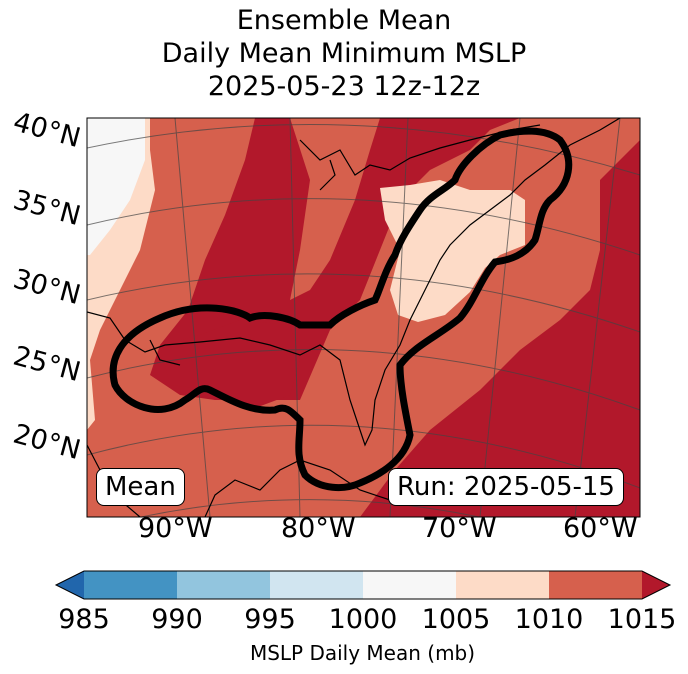 Image resolution: width=688 pixels, height=674 pixels. I want to click on pressure-1010-1015-east, so click(335, 209).